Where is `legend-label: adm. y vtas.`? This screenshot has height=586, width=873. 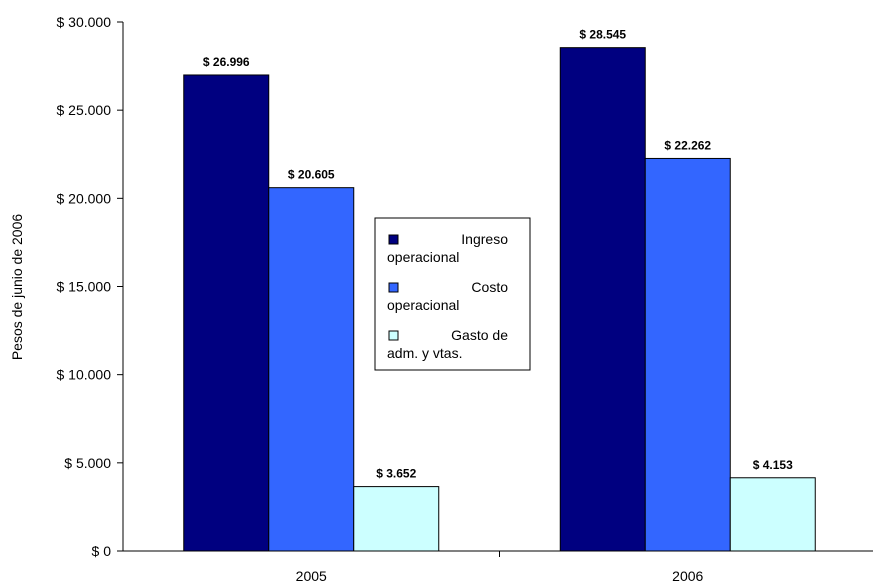
legend-label: adm. y vtas. is located at coordinates (424, 353).